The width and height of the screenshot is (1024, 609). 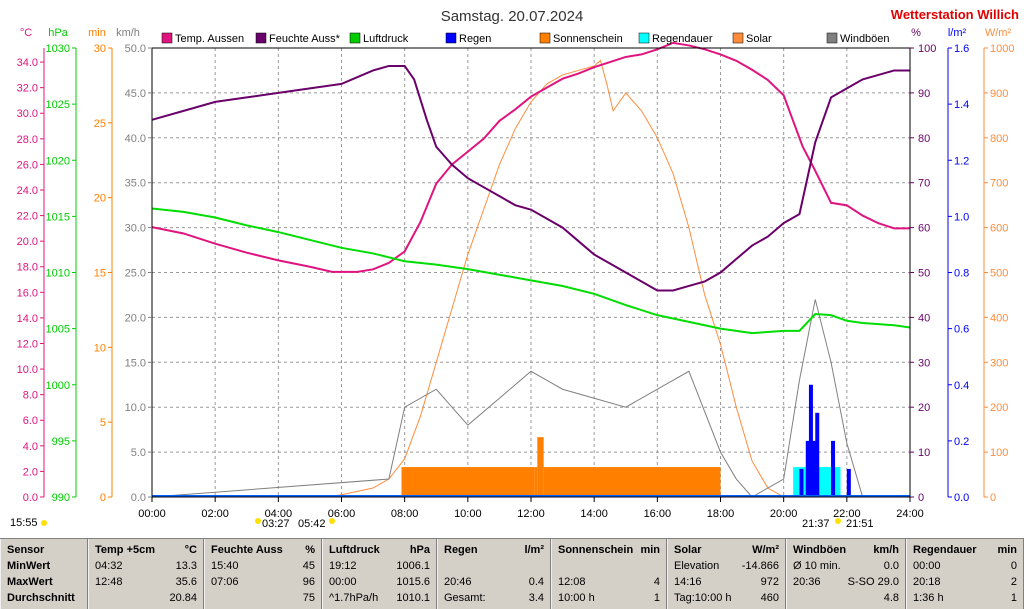 What do you see at coordinates (891, 566) in the screenshot?
I see `cell-value: 0.0` at bounding box center [891, 566].